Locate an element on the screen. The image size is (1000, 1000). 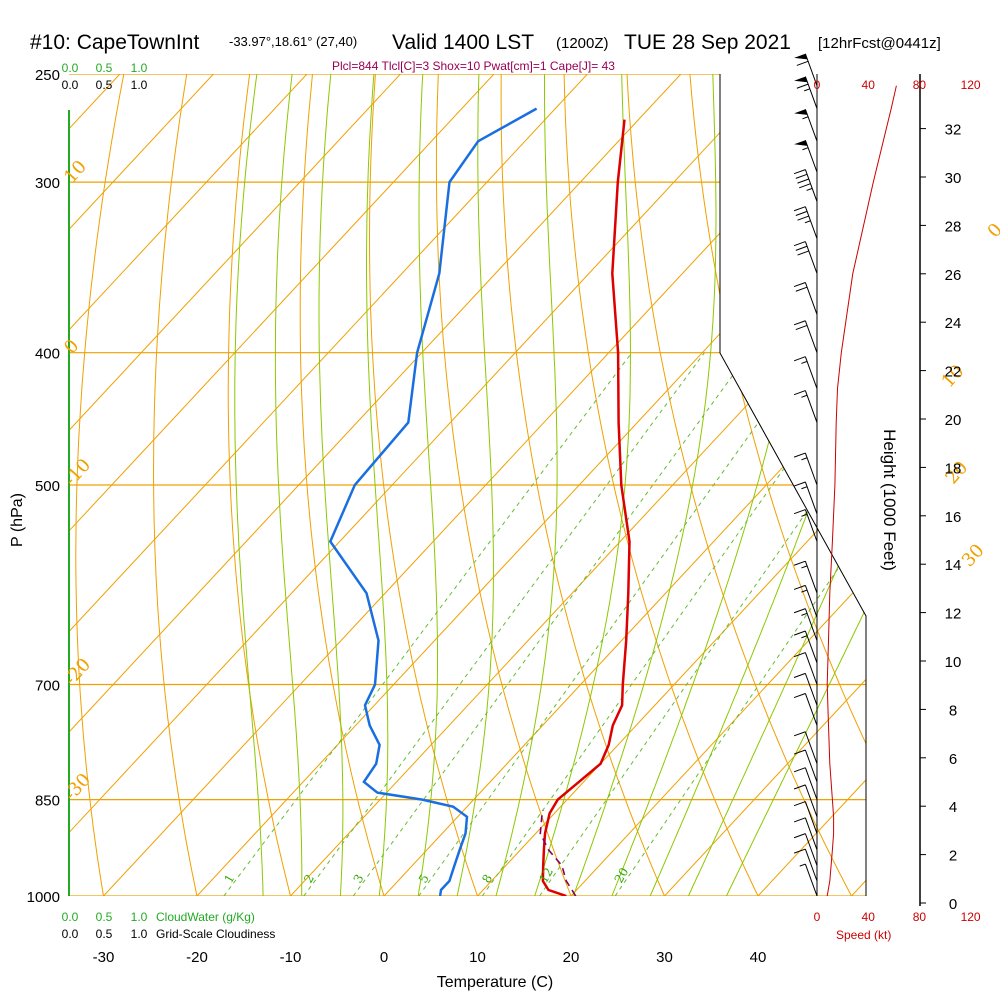
height-tick-label: 12 is located at coordinates (953, 614).